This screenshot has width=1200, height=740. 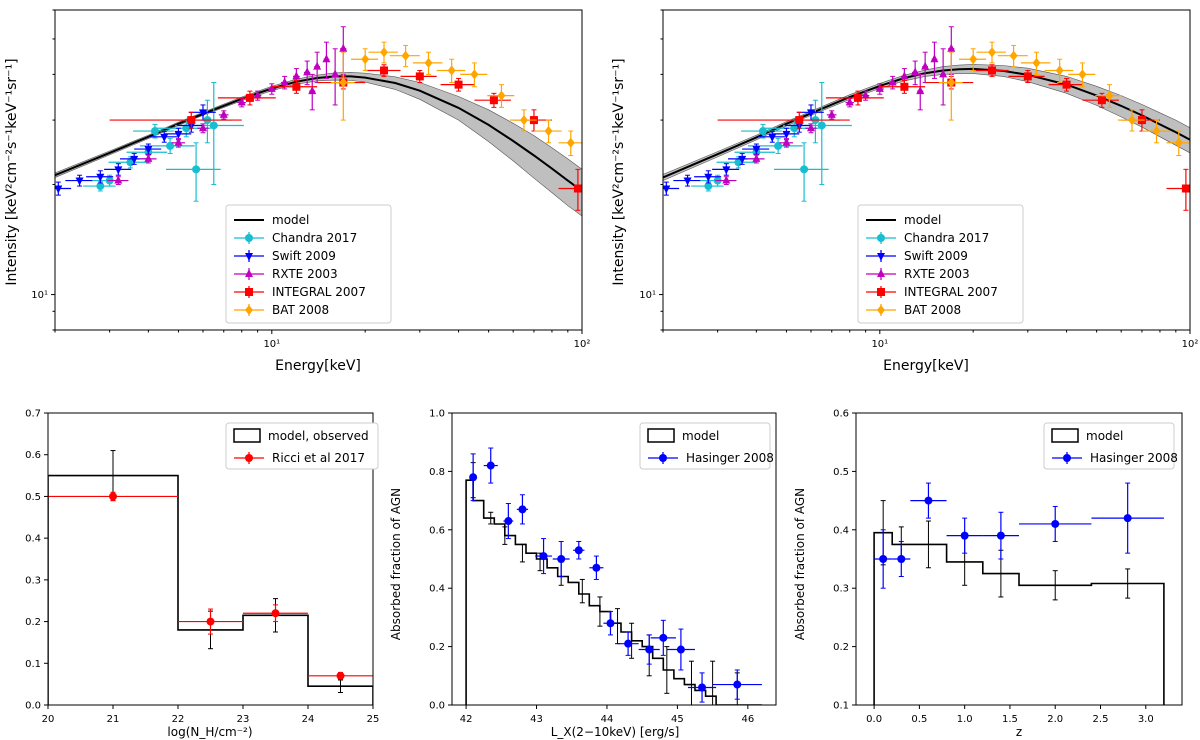 I want to click on x-tick-label: 10², so click(x=582, y=344).